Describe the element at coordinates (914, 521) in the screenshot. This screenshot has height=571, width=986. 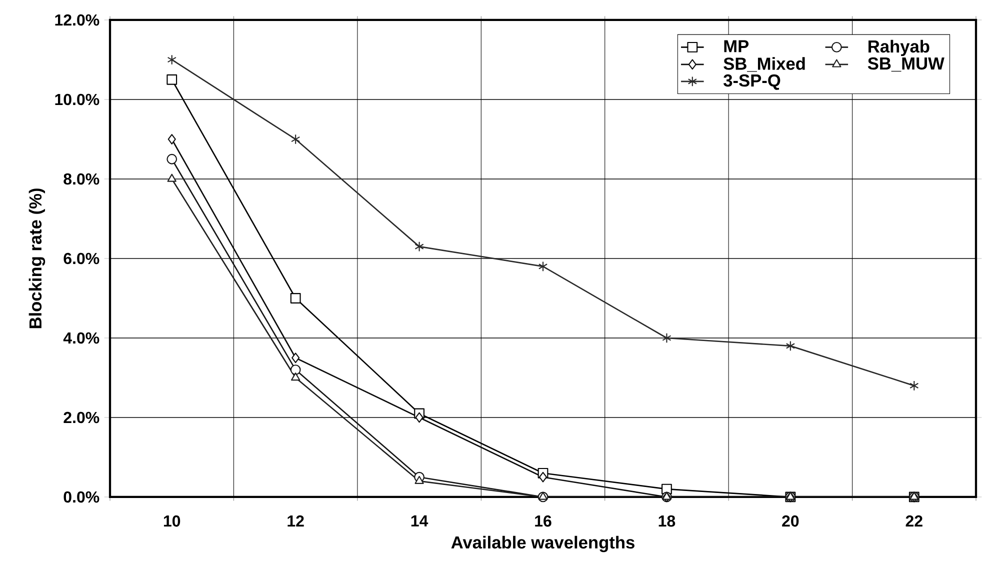
I see `x-tick-label: 22` at that location.